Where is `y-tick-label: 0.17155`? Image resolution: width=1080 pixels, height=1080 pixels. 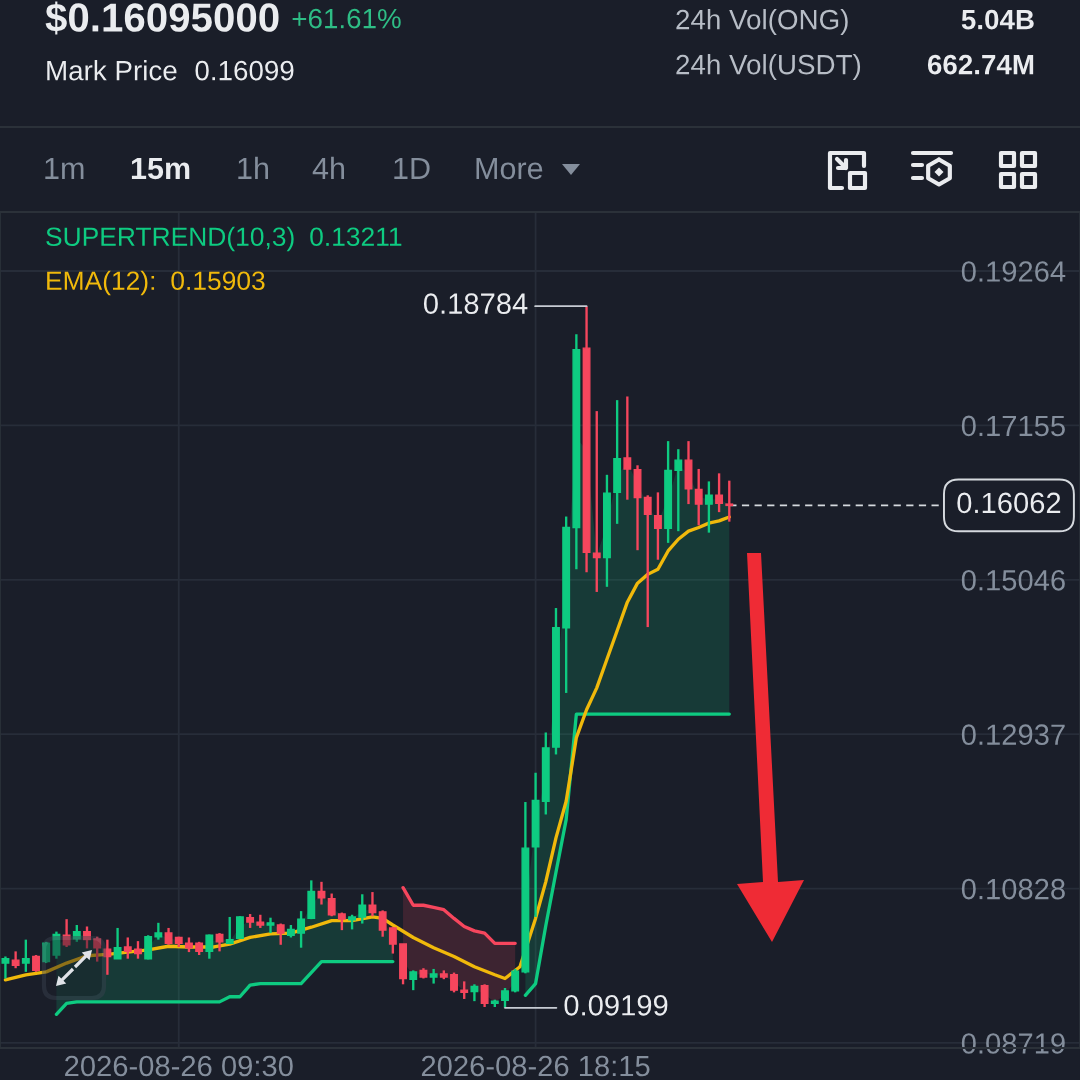
y-tick-label: 0.17155 is located at coordinates (1013, 426).